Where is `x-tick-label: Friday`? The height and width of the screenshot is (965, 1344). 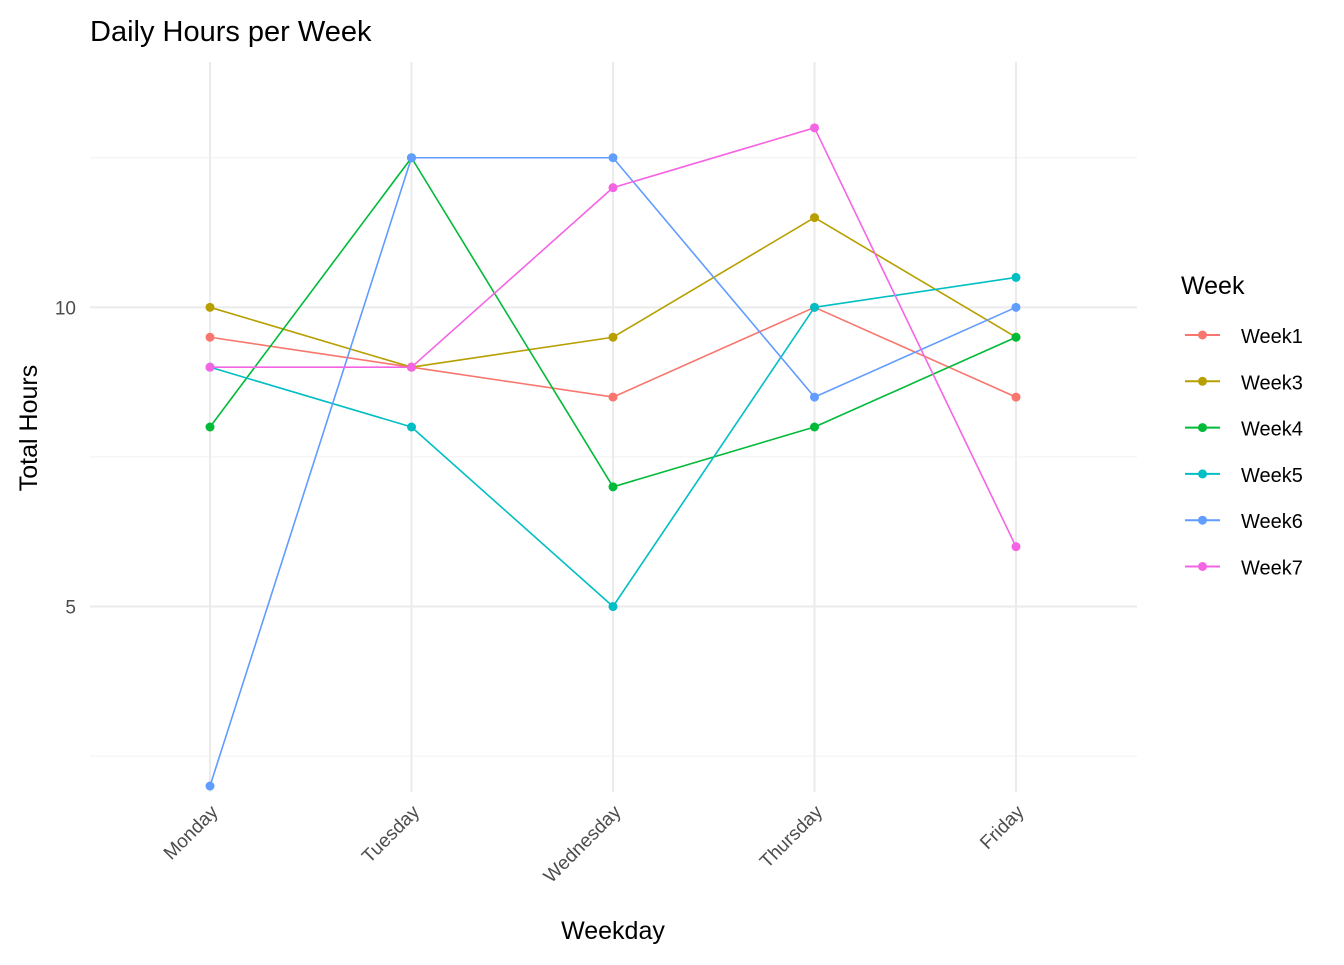
x-tick-label: Friday is located at coordinates (1002, 827).